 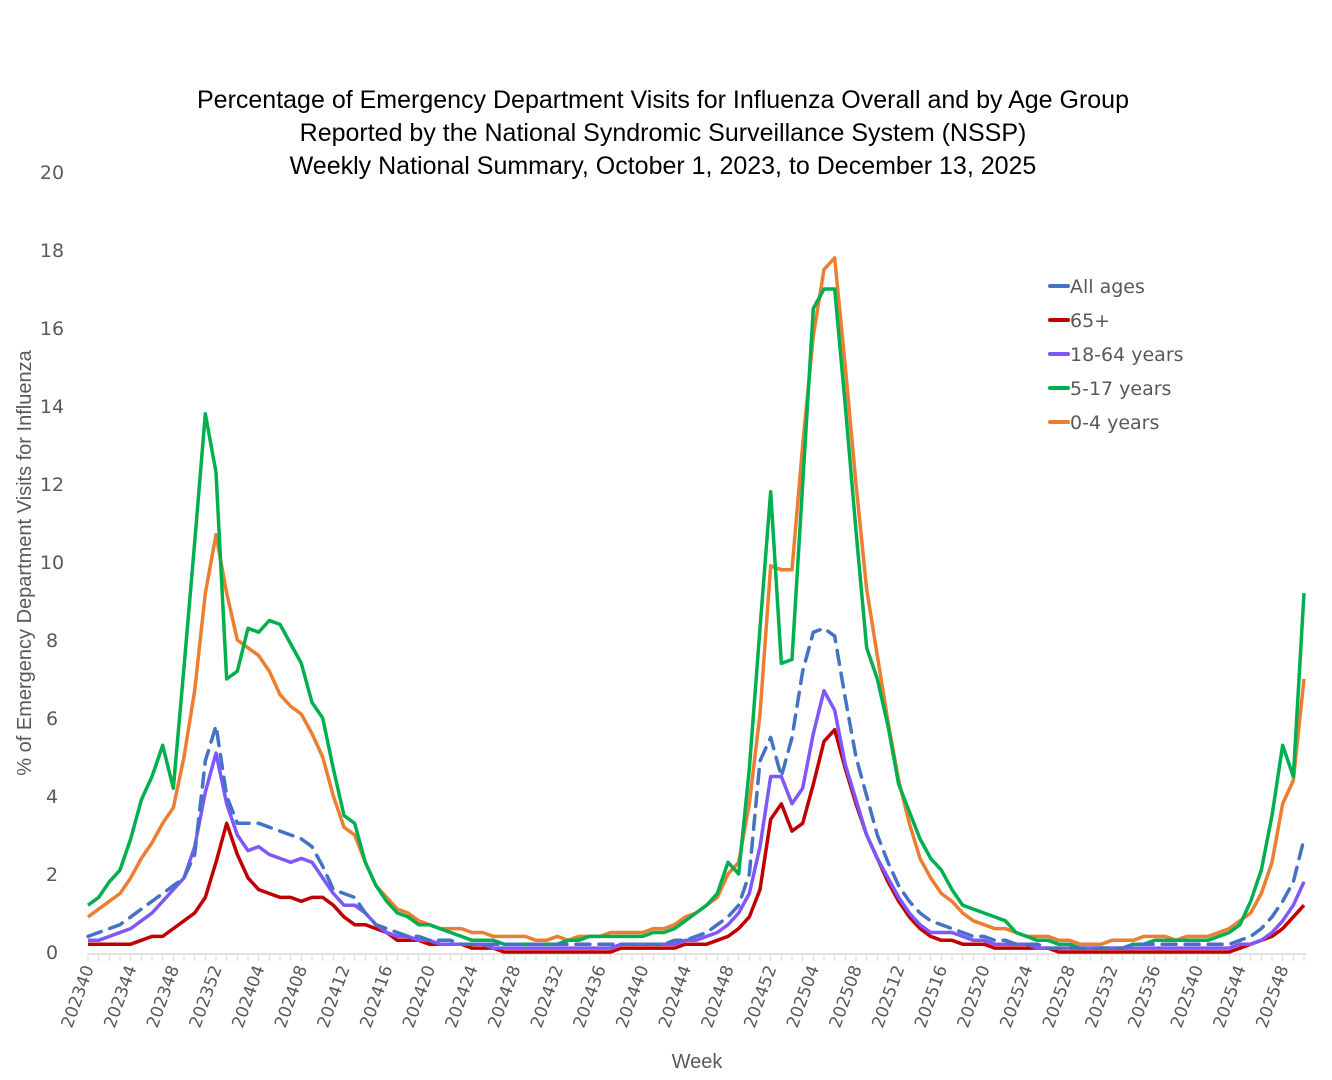 I want to click on y-tick-label: 14, so click(x=52, y=407).